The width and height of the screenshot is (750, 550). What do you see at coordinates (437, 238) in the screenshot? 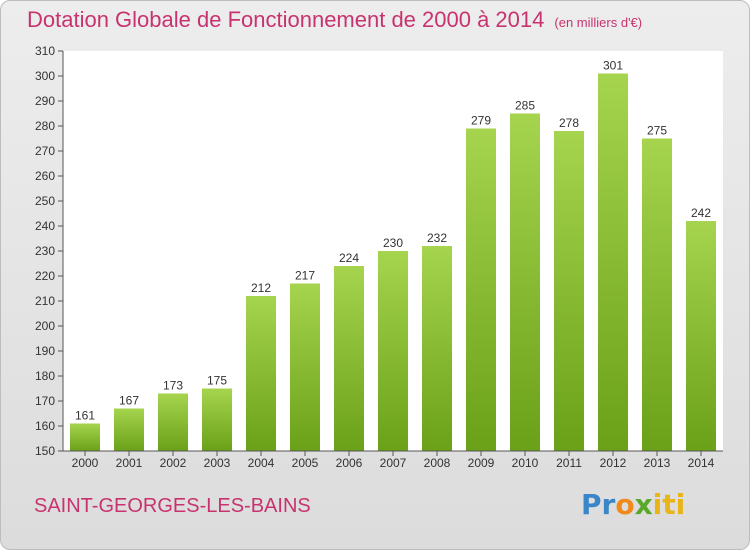
I see `data-label-2008: 232` at bounding box center [437, 238].